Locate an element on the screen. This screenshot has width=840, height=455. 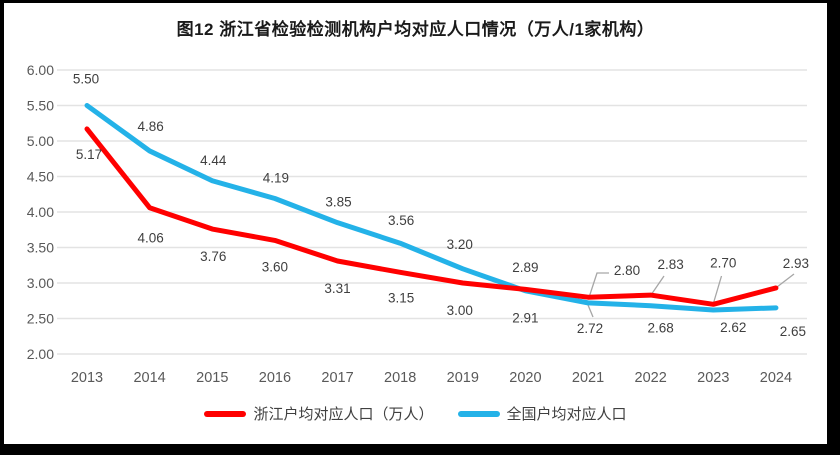
legend: 浙江户均对应人口（万人） 全国户均对应人口 is located at coordinates (415, 413).